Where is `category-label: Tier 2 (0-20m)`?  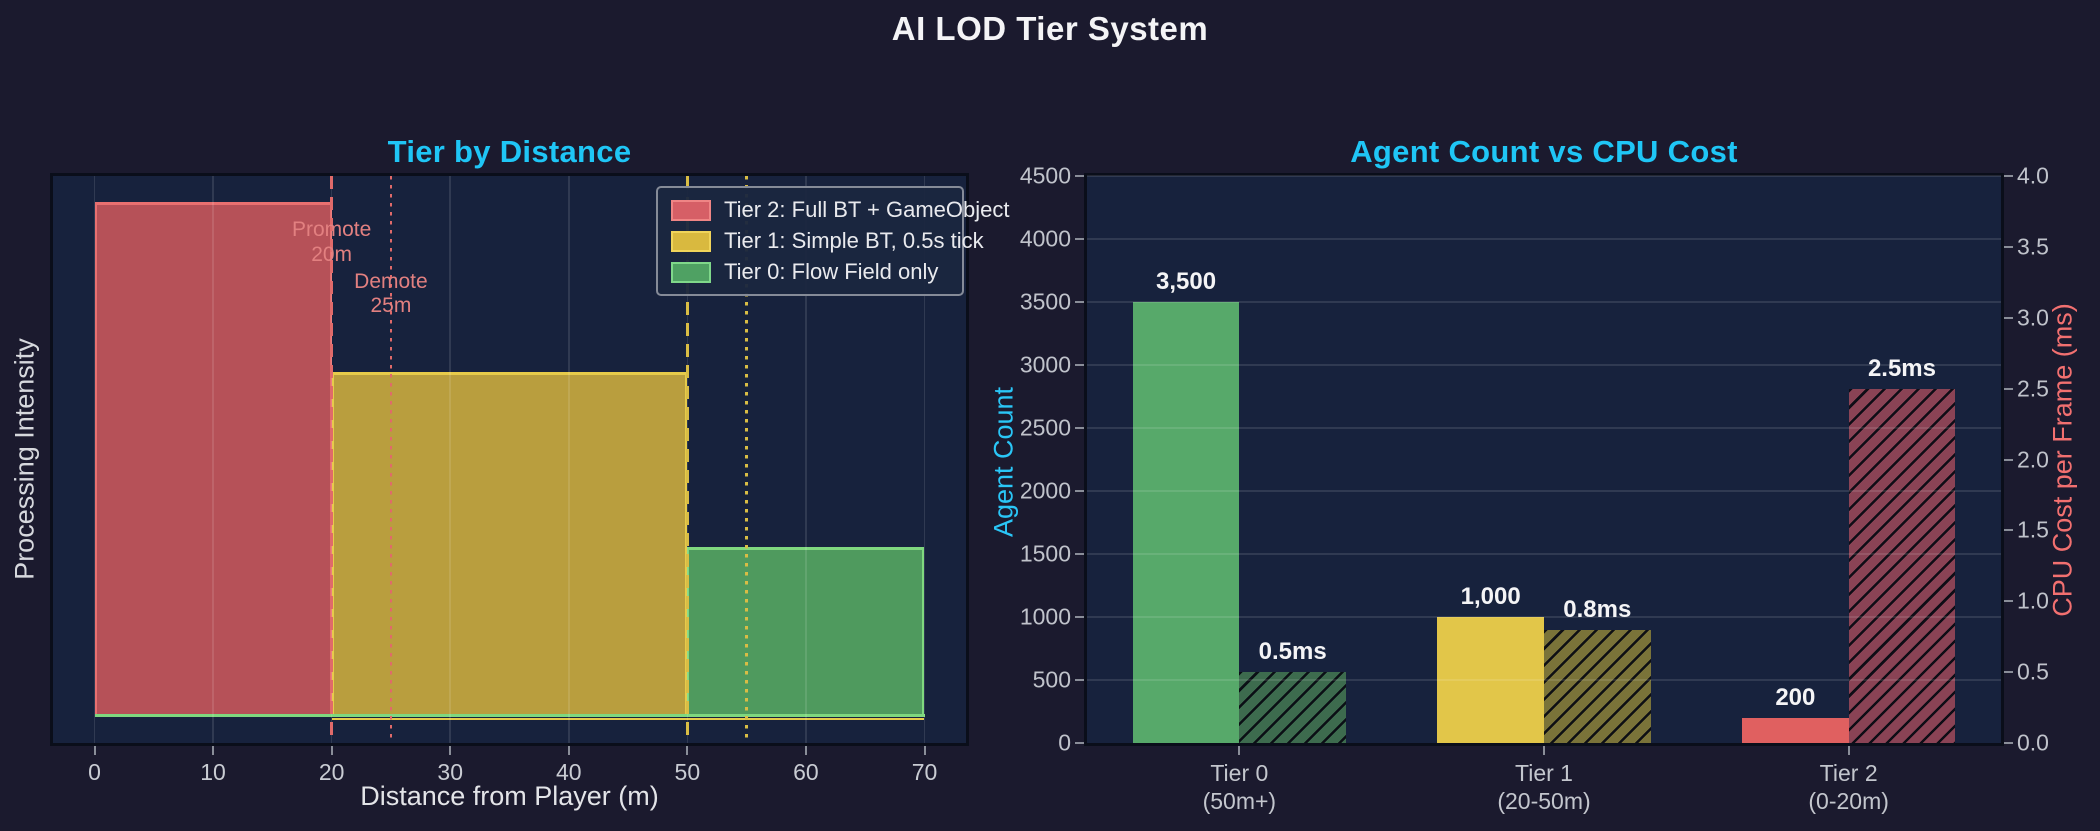 category-label: Tier 2 (0-20m) is located at coordinates (1848, 787).